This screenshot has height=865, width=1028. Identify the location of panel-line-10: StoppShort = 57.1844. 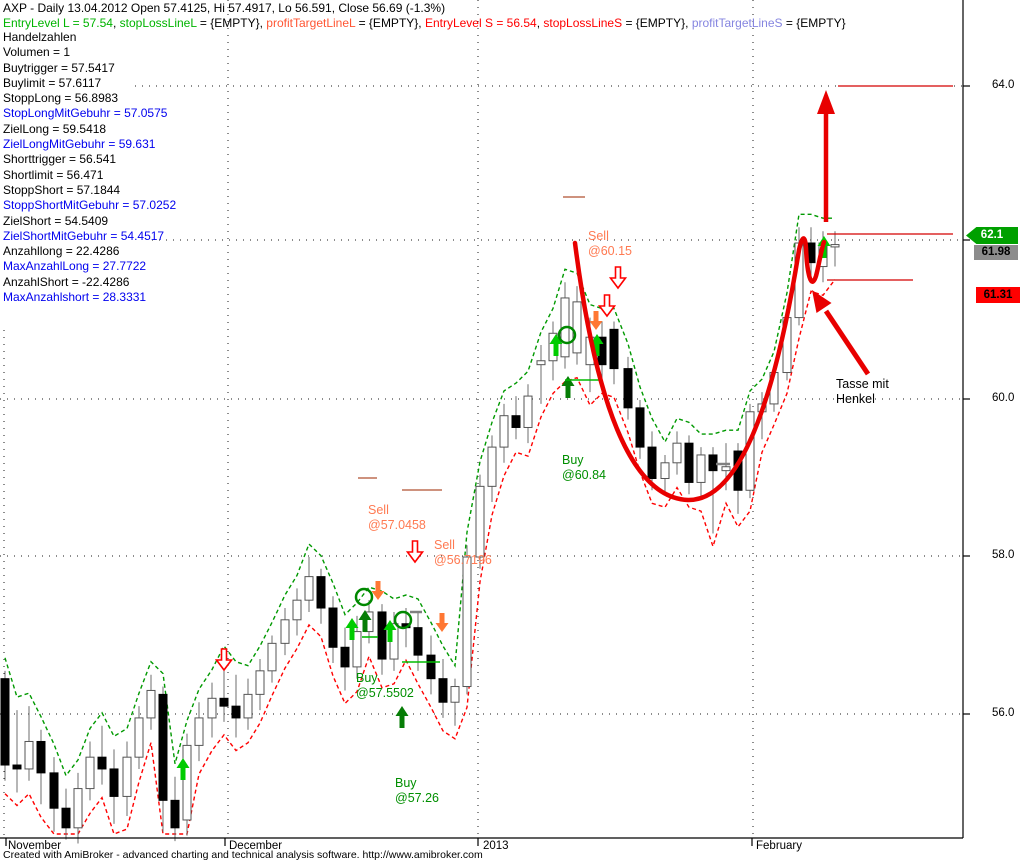
(62, 189).